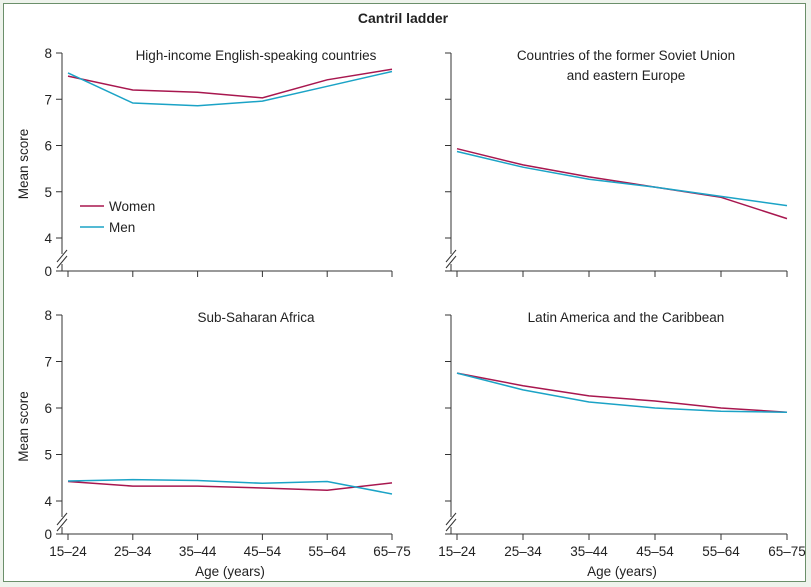 The width and height of the screenshot is (811, 587). Describe the element at coordinates (256, 55) in the screenshot. I see `panel-title: High-income English-speaking countries` at that location.